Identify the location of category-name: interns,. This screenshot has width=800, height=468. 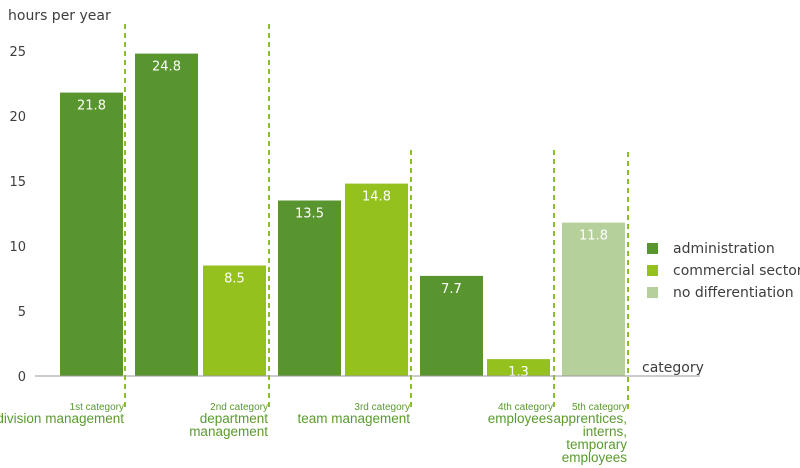
(605, 431).